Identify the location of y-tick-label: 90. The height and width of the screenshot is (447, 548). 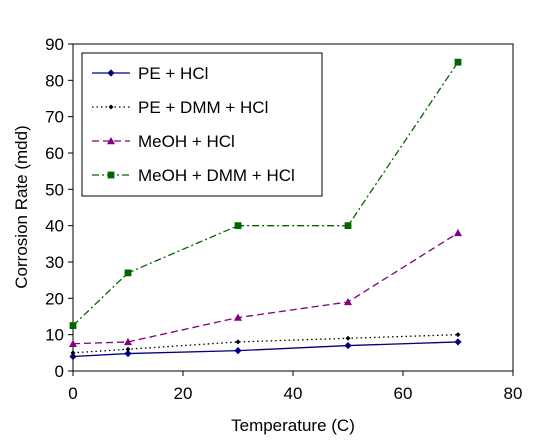
(54, 44).